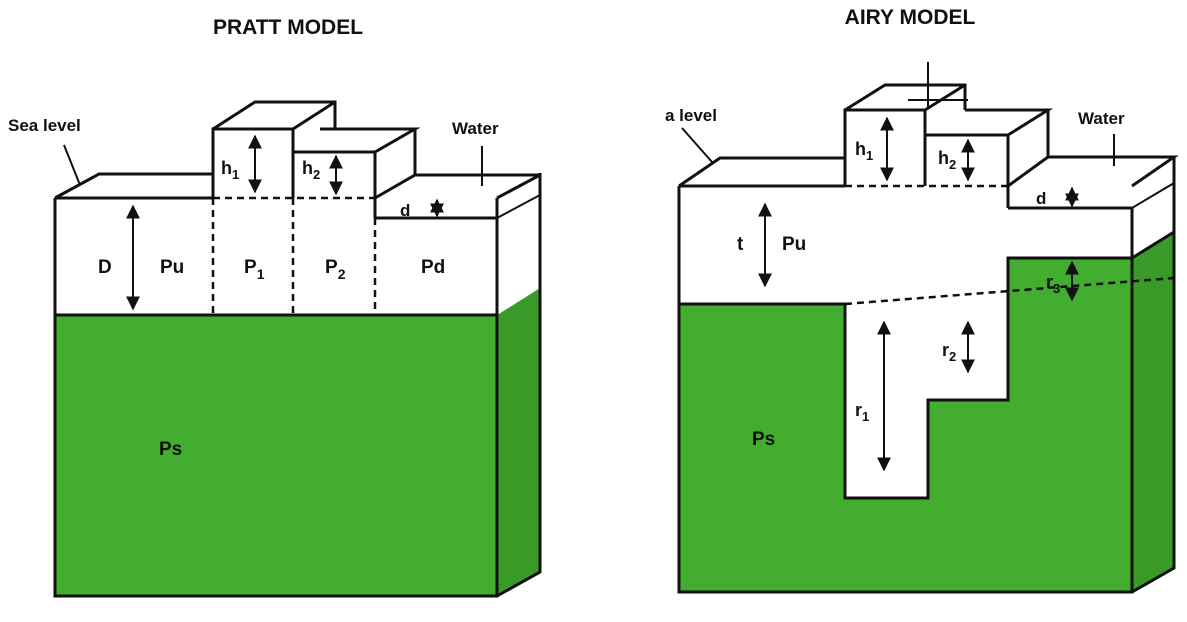 This screenshot has width=1187, height=622. Describe the element at coordinates (862, 412) in the screenshot. I see `airy-r1-label: r1` at that location.